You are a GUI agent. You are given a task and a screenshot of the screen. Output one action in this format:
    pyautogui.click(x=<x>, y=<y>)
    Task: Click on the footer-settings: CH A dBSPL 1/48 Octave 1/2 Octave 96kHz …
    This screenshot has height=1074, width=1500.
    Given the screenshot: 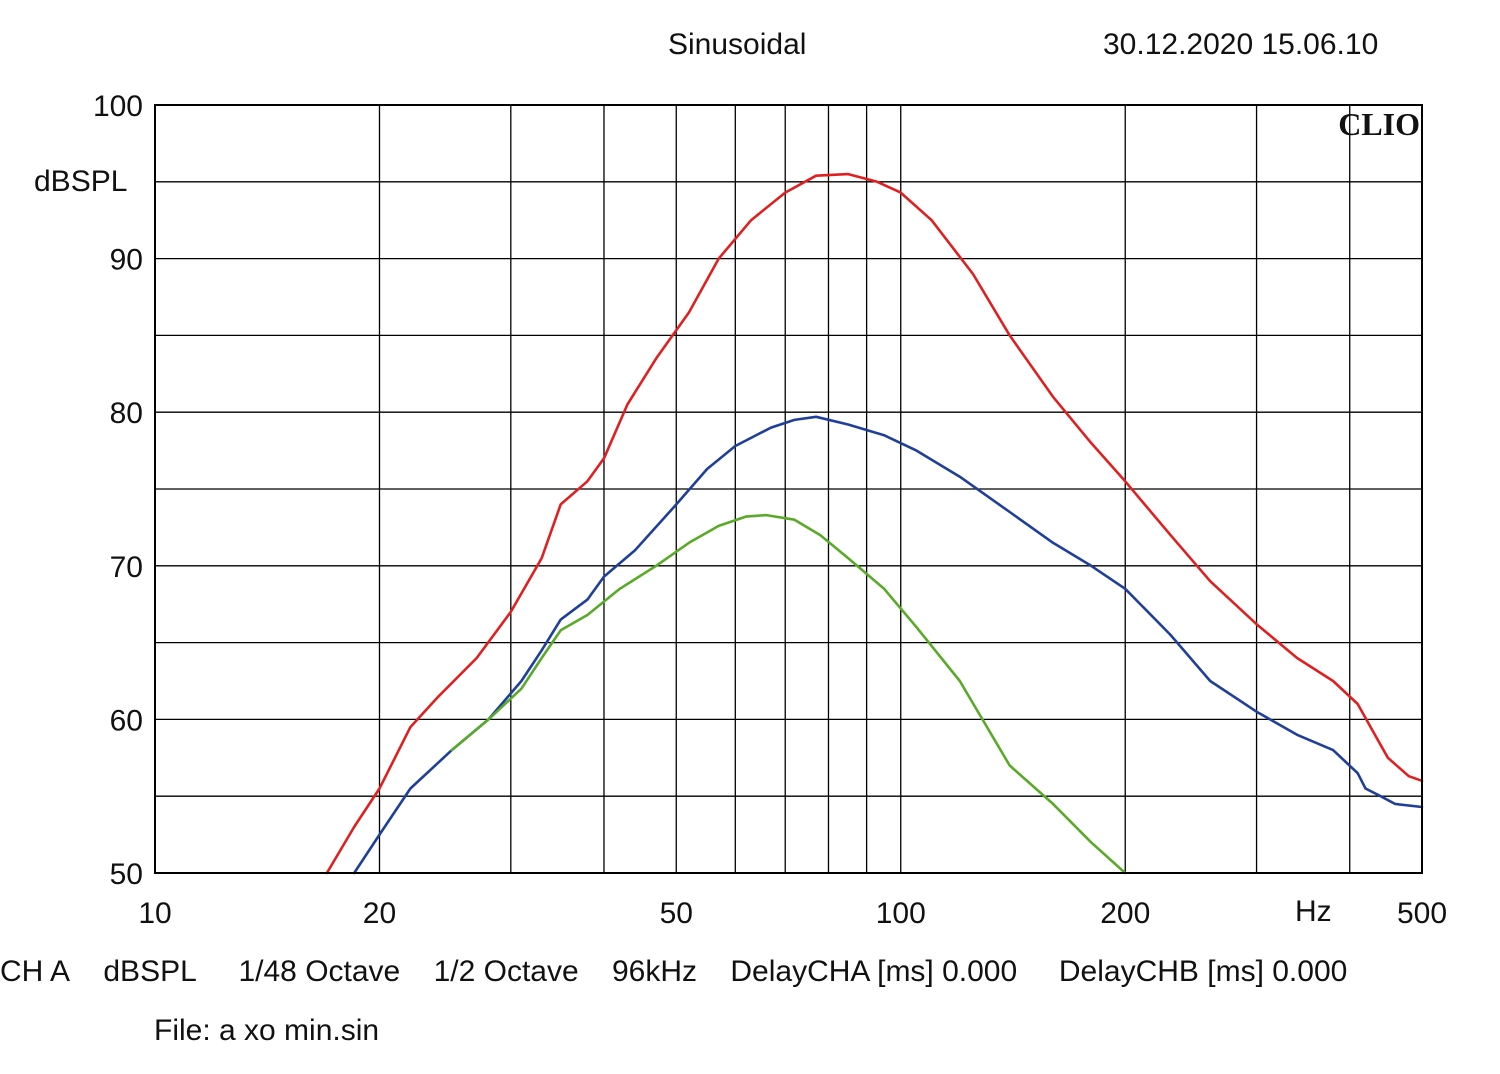 What is the action you would take?
    pyautogui.click(x=673, y=972)
    